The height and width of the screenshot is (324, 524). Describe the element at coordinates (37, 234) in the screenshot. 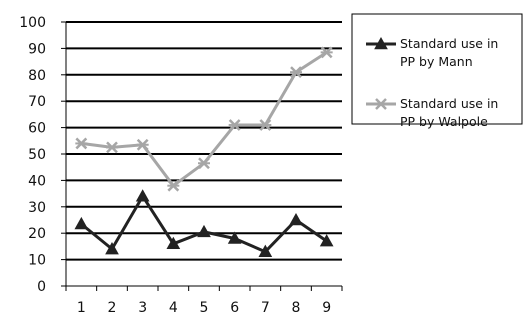

I see `y-tick-label: 20` at that location.